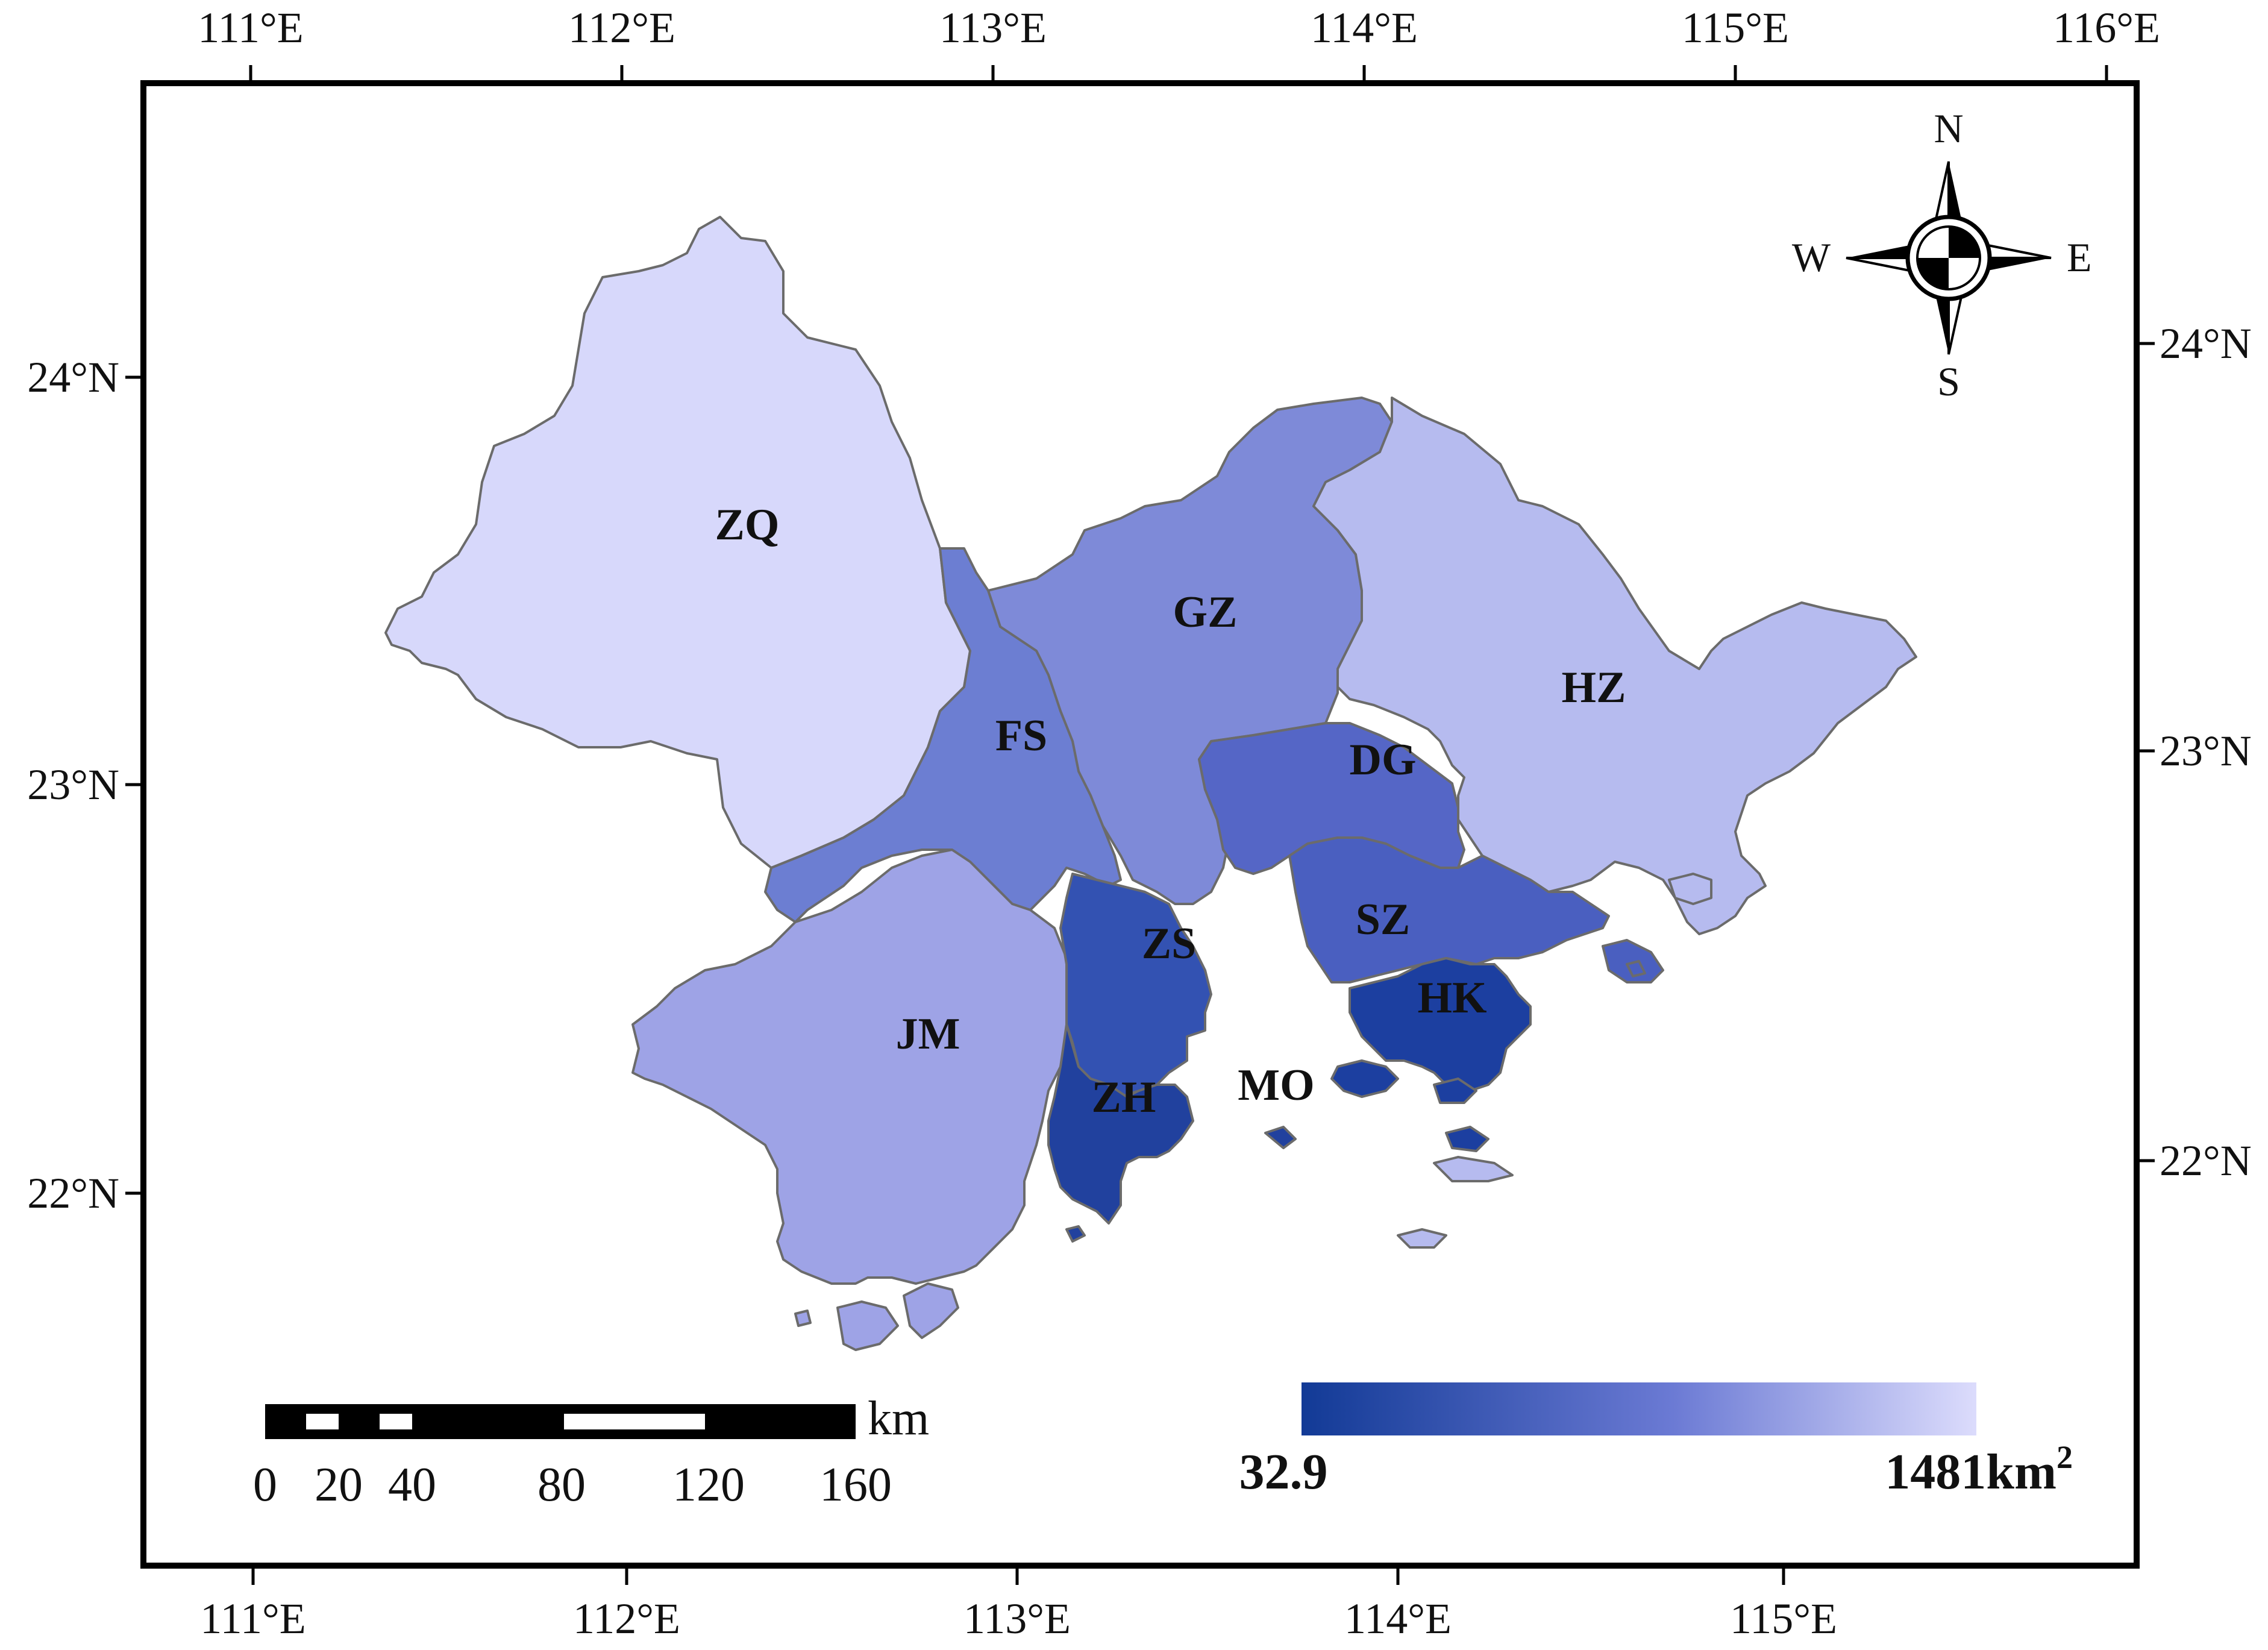 The image size is (2268, 1650). Describe the element at coordinates (1594, 687) in the screenshot. I see `label-hz: HZ` at that location.